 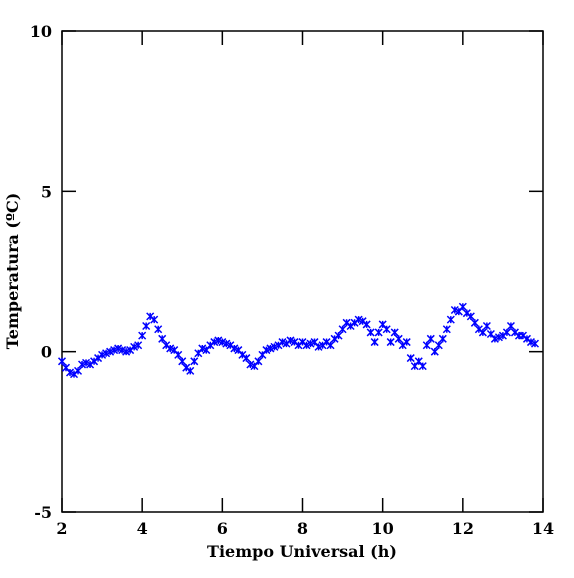 I want to click on x-tick-label: 10, so click(x=383, y=528).